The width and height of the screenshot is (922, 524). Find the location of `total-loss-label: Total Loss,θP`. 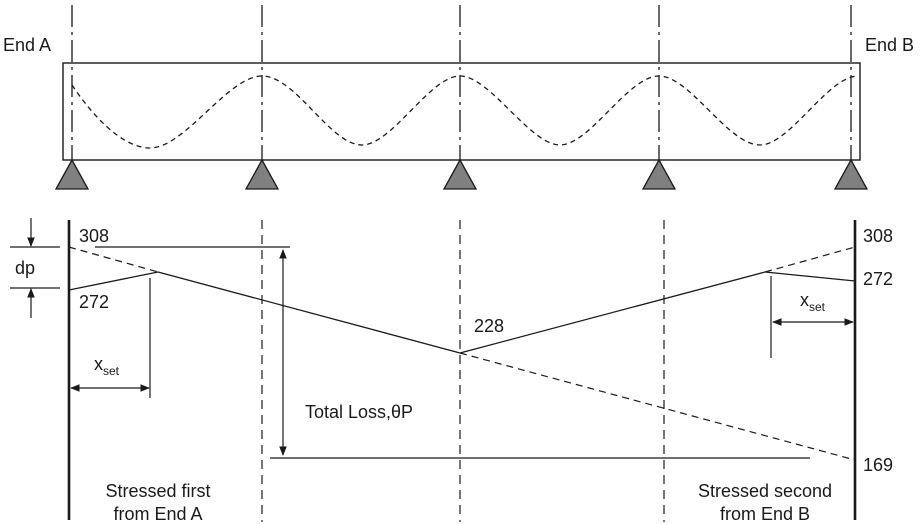

total-loss-label: Total Loss,θP is located at coordinates (359, 412).